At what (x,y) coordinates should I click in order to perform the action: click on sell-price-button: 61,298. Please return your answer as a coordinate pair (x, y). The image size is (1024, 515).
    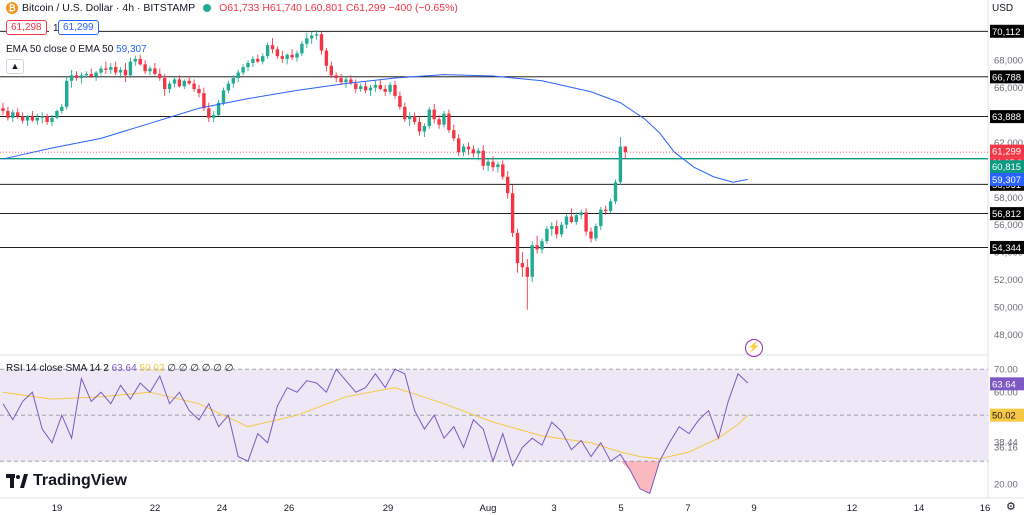
    Looking at the image, I should click on (26, 27).